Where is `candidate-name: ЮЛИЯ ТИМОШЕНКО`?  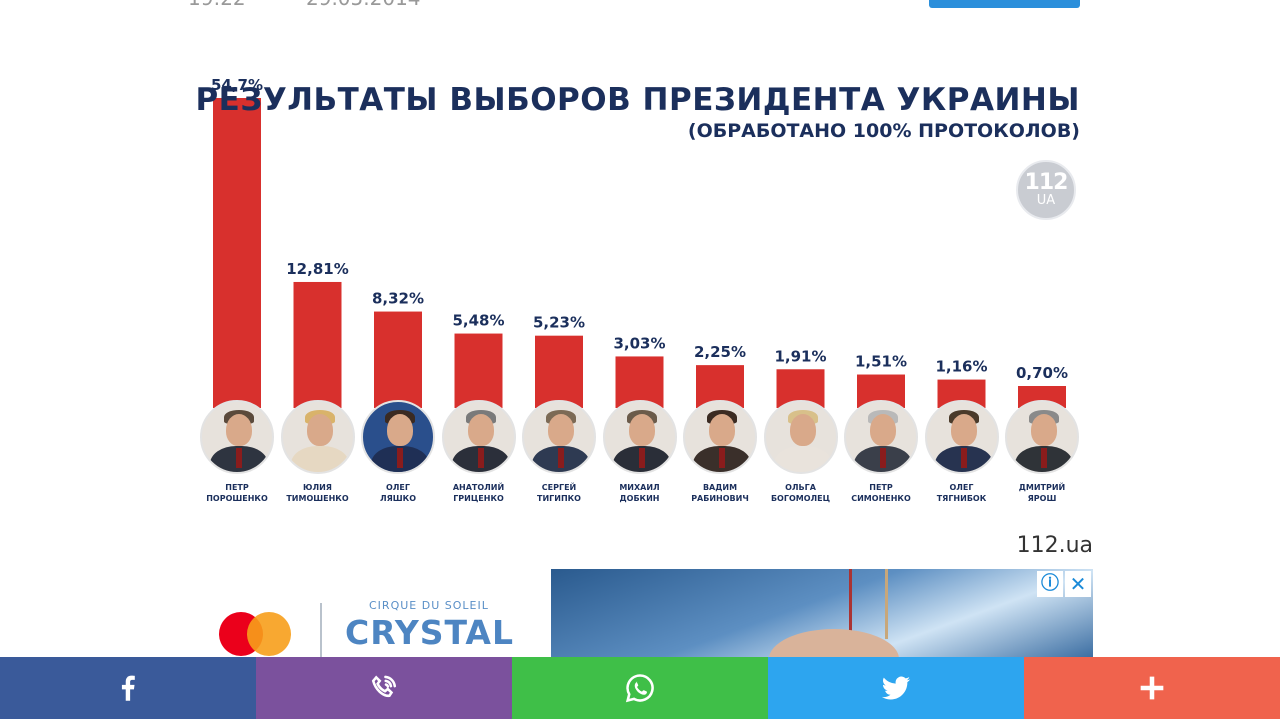 candidate-name: ЮЛИЯ ТИМОШЕНКО is located at coordinates (318, 493).